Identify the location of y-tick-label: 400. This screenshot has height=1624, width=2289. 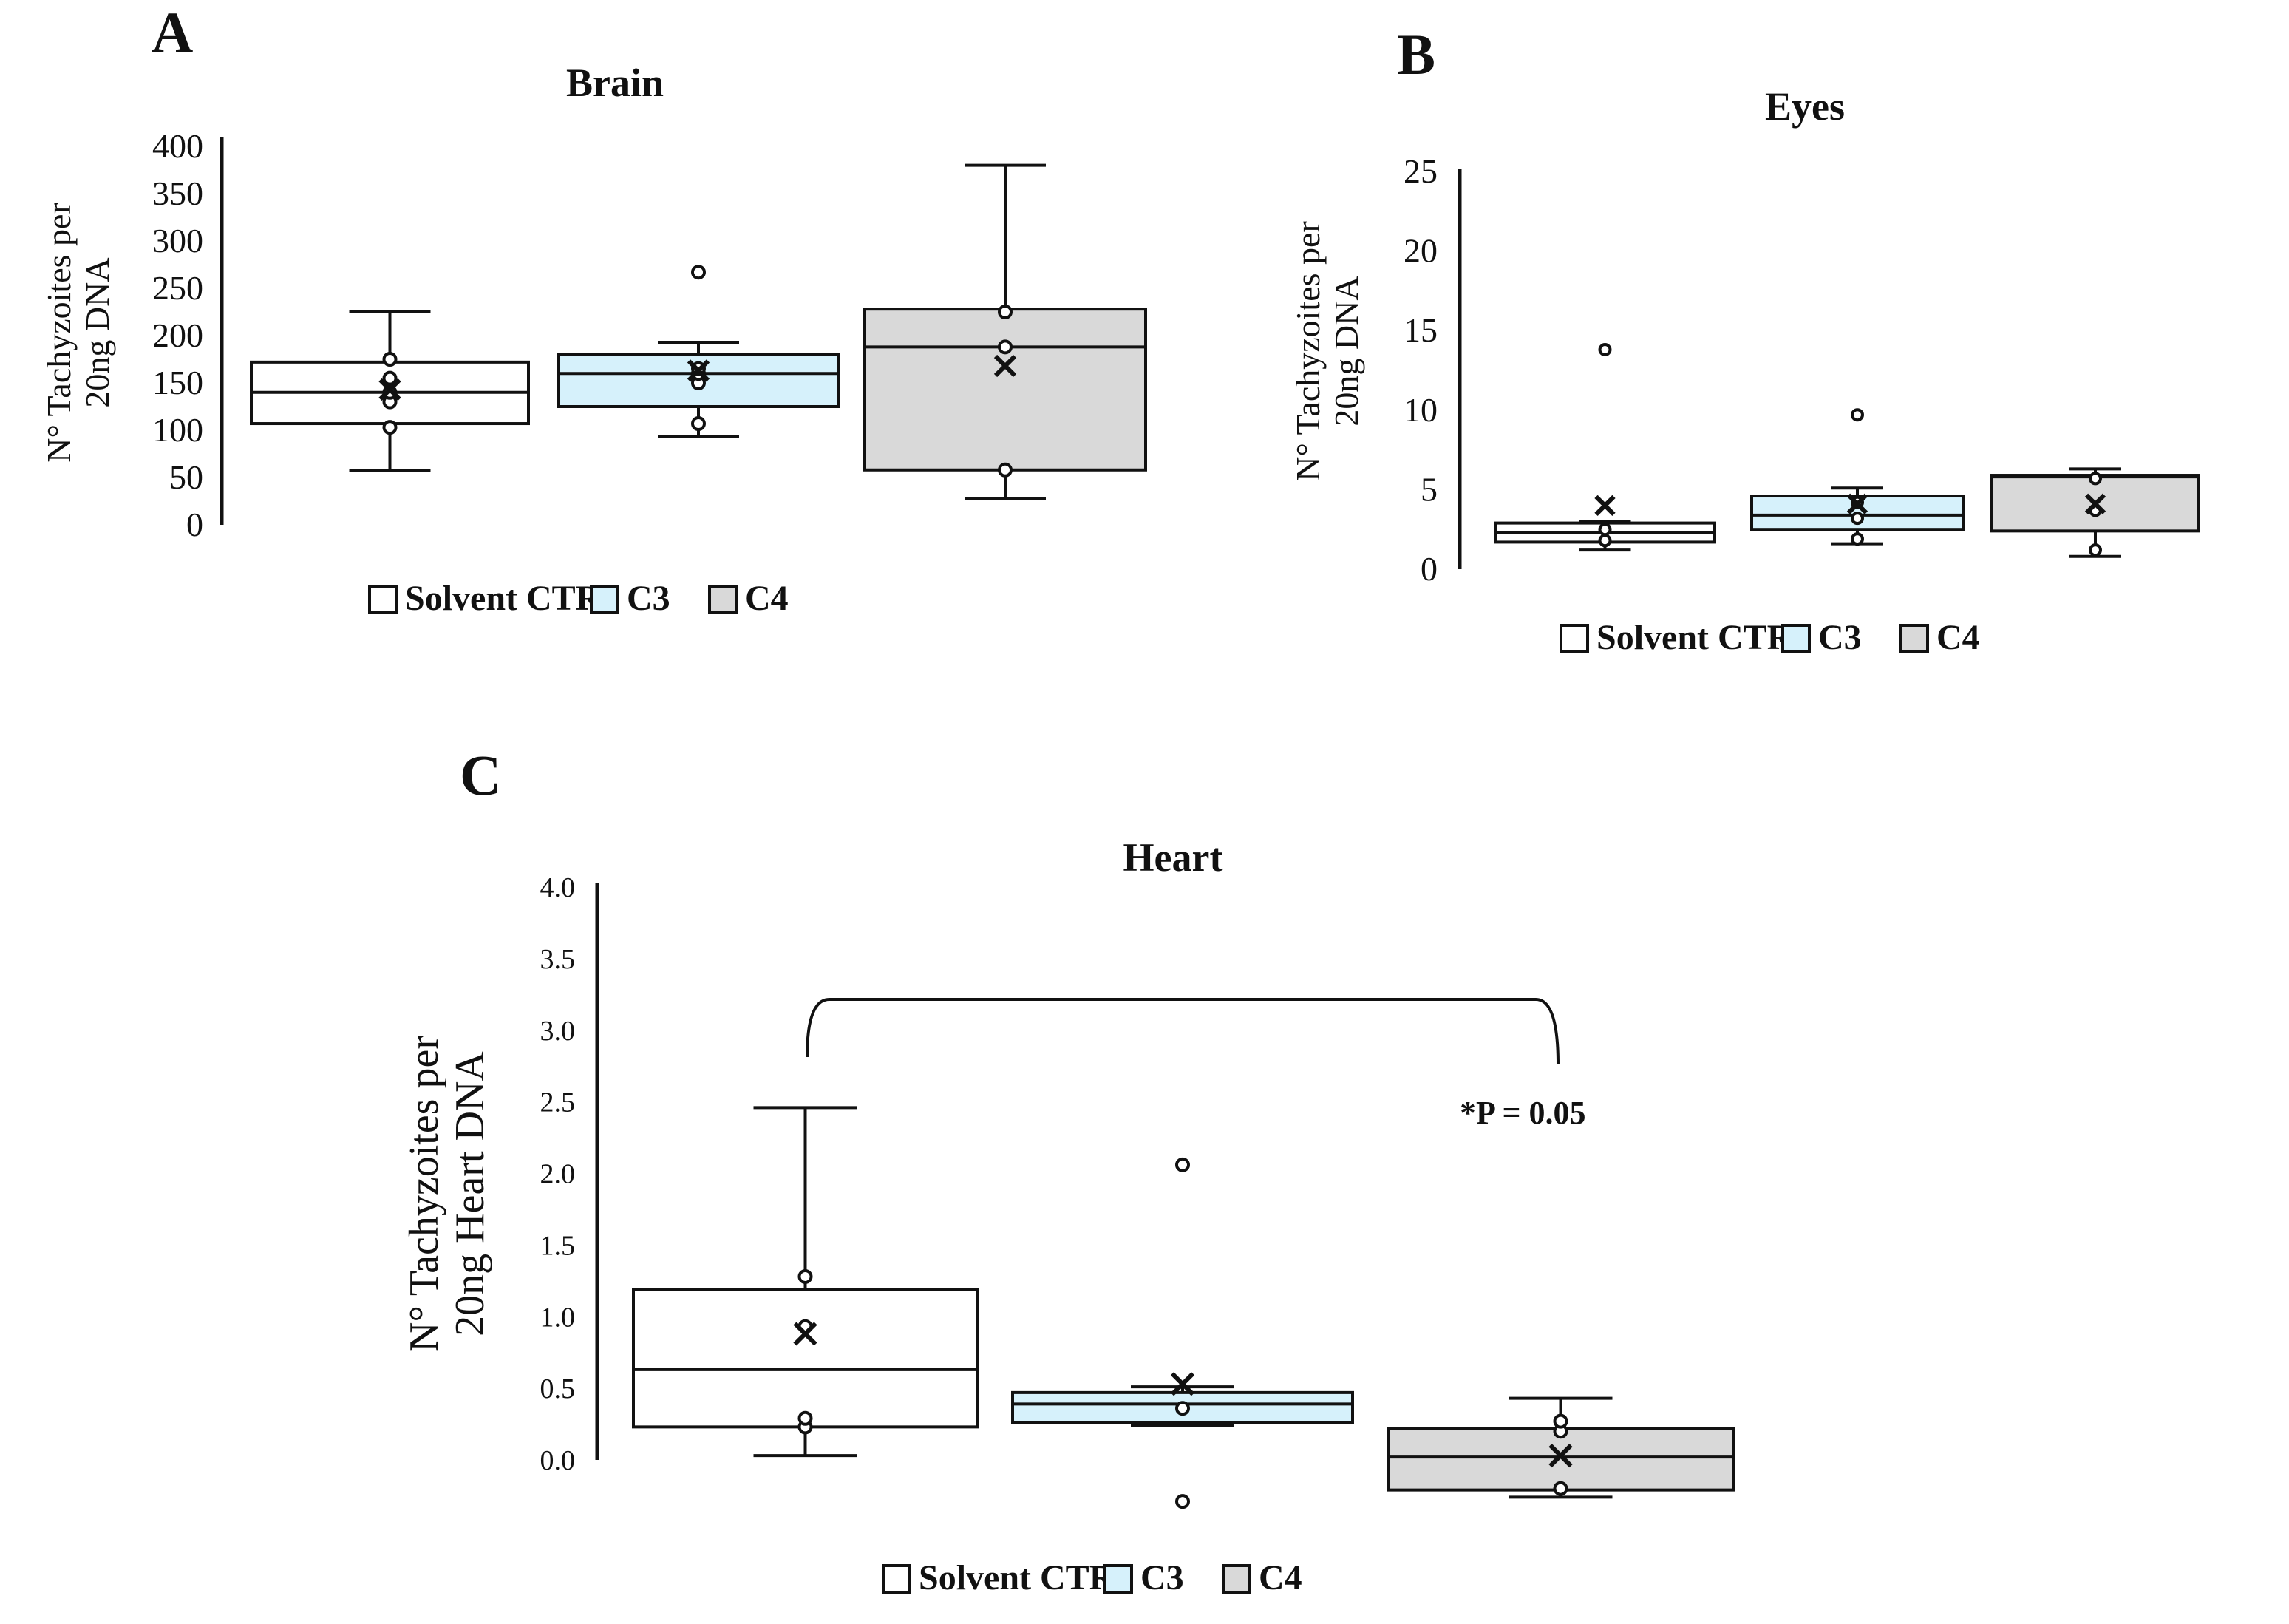
(177, 146).